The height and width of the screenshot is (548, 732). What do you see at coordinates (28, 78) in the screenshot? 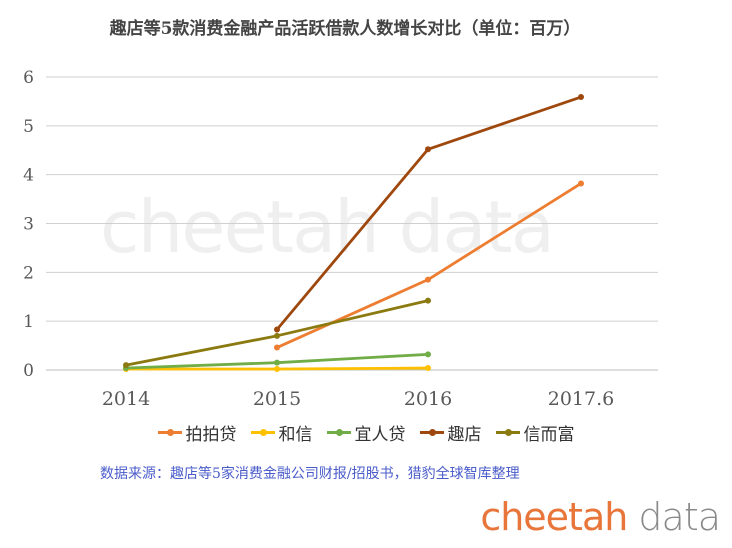
I see `y-tick-label: 6` at bounding box center [28, 78].